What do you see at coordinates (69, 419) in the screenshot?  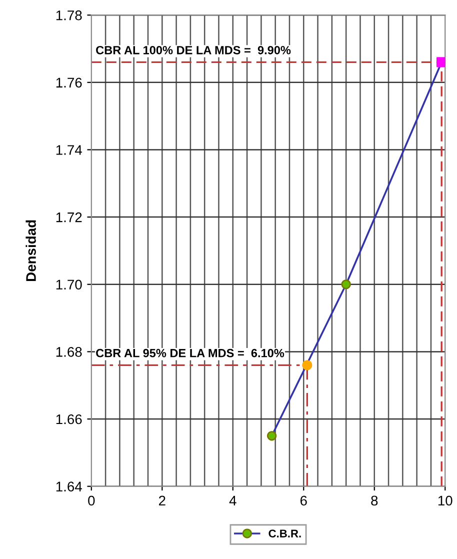 I see `y-tick-label: 1.66` at bounding box center [69, 419].